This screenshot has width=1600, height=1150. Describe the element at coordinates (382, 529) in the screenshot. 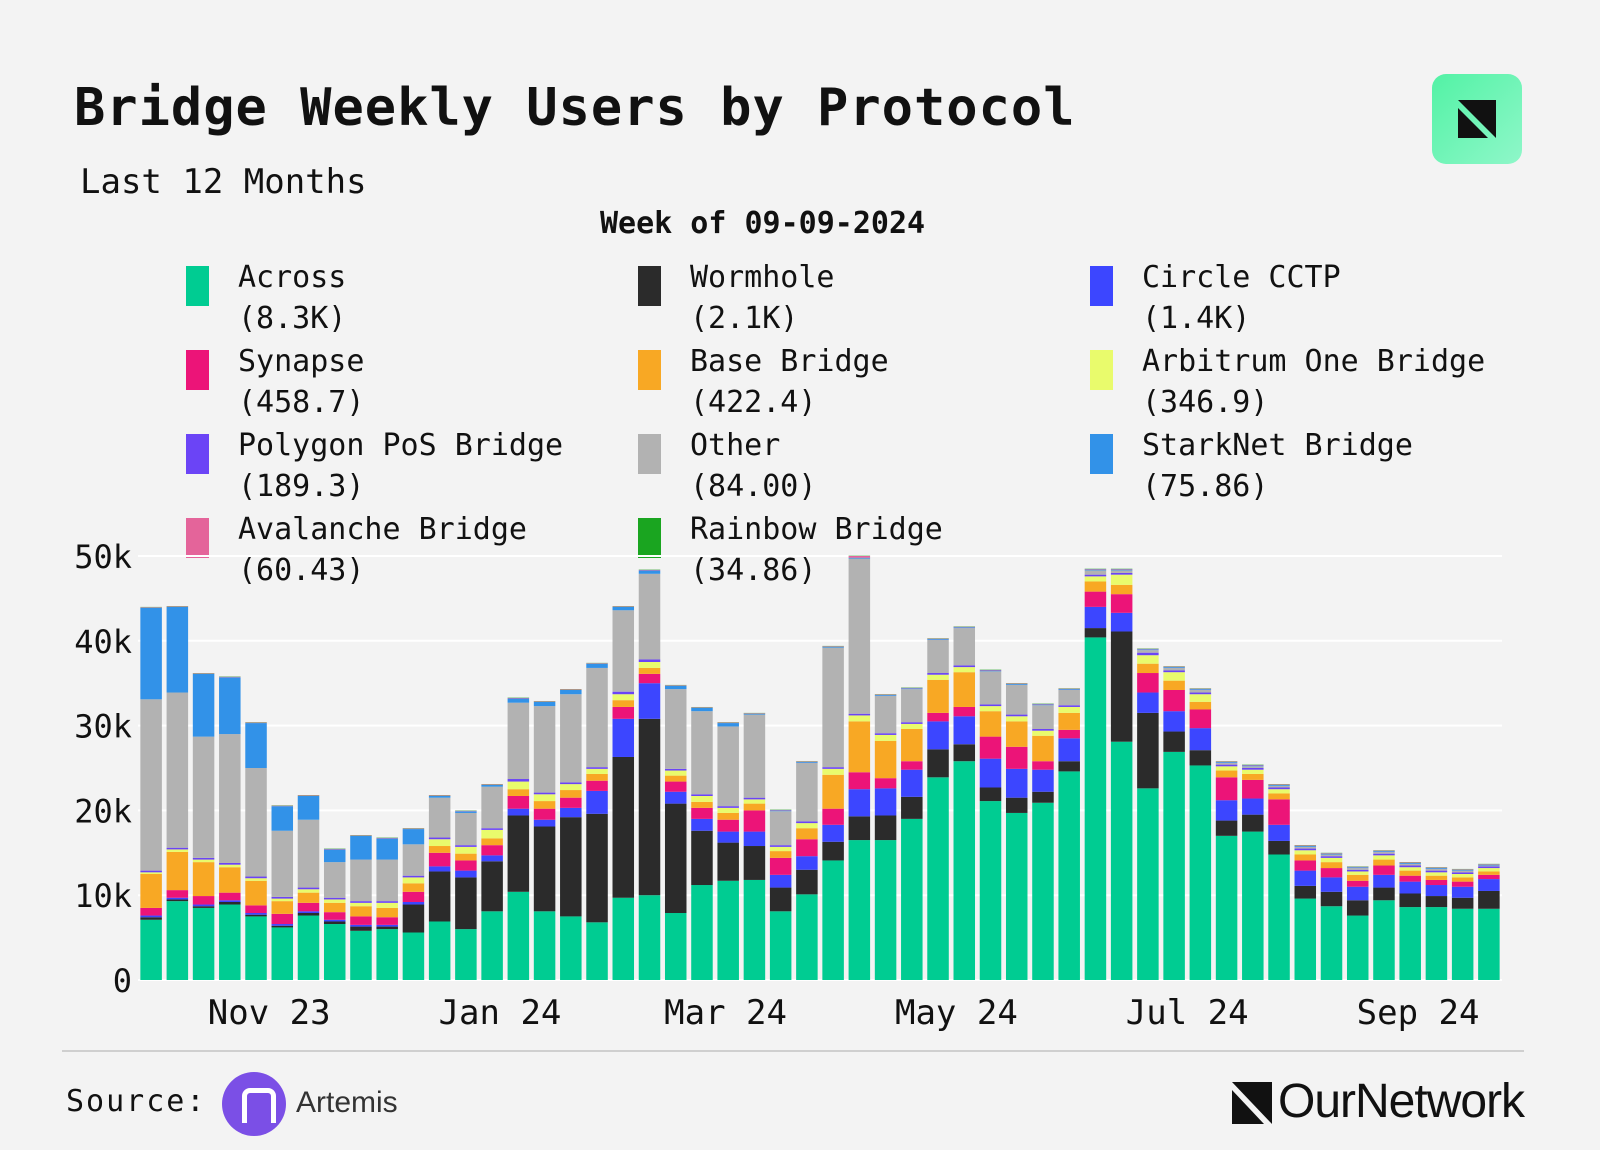

I see `legend-label: Avalanche Bridge` at that location.